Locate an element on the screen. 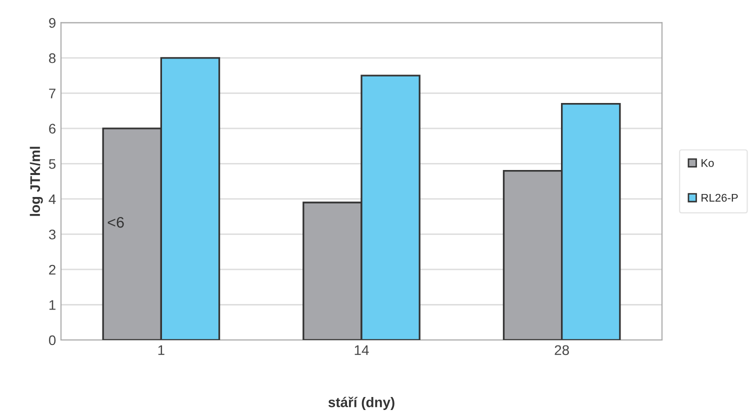  x-axis-title: stáří (dny) is located at coordinates (361, 403).